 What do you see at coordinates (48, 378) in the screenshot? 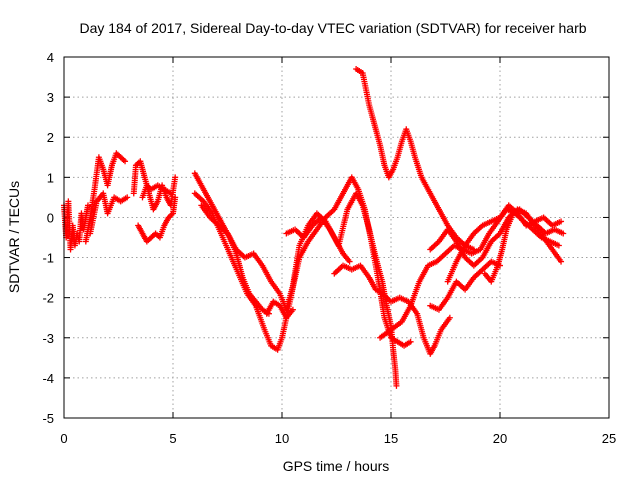
I see `y-tick-label: -4` at bounding box center [48, 378].